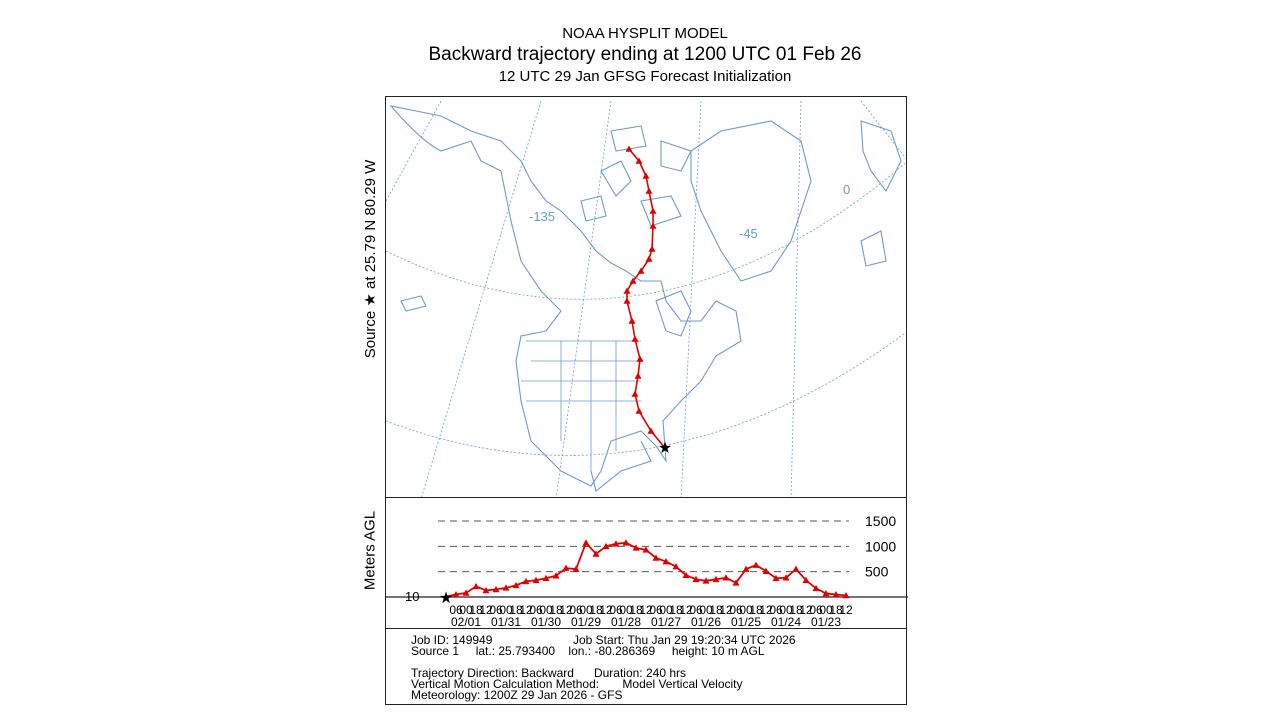  I want to click on y-tick-label: 500, so click(877, 572).